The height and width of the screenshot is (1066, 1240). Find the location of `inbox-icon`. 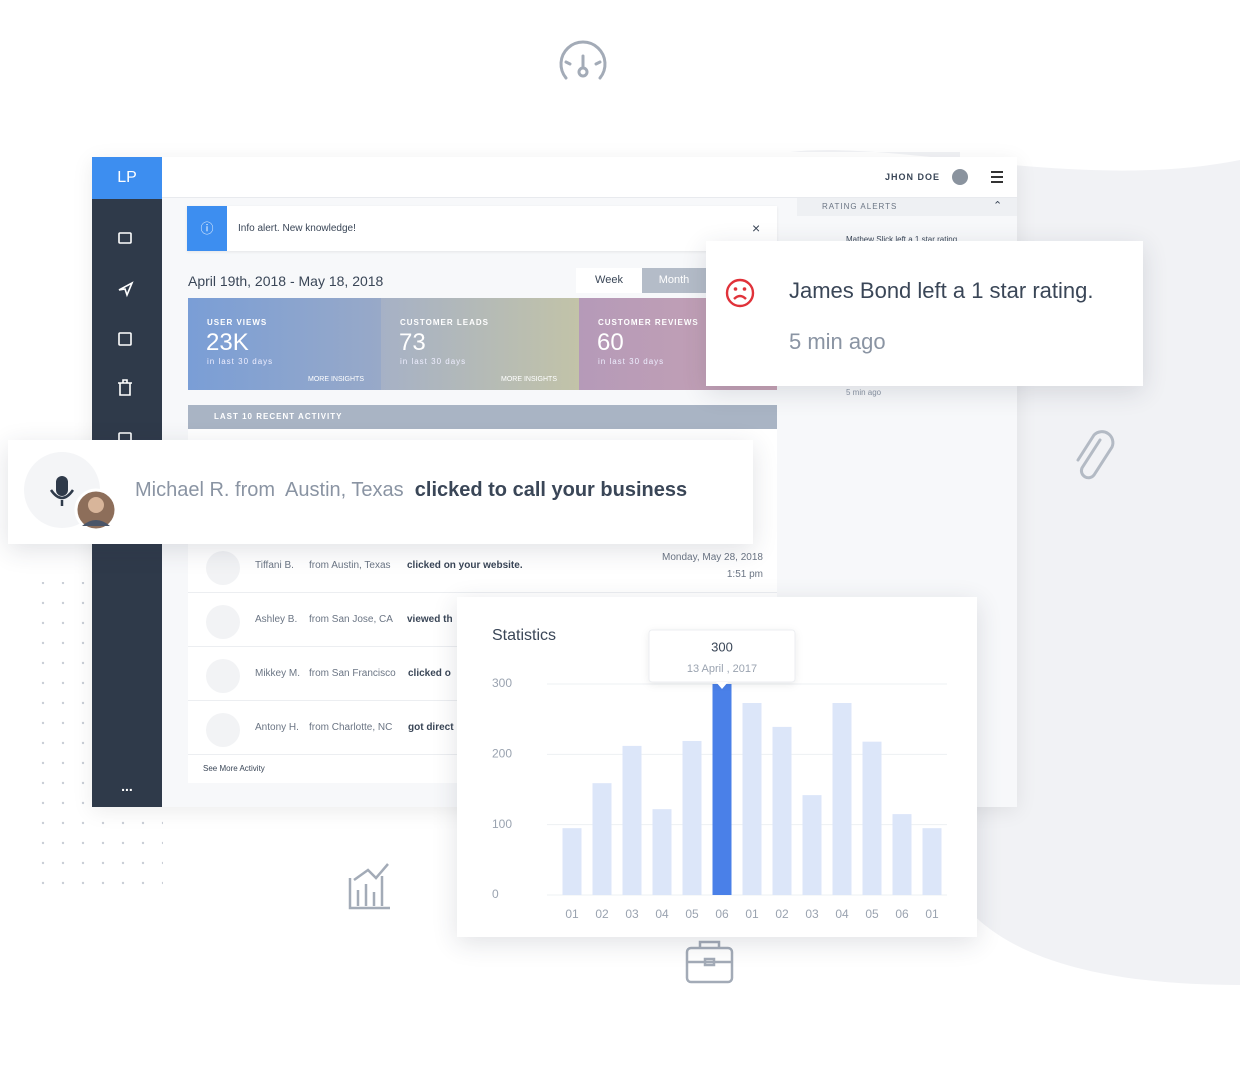

inbox-icon is located at coordinates (125, 238).